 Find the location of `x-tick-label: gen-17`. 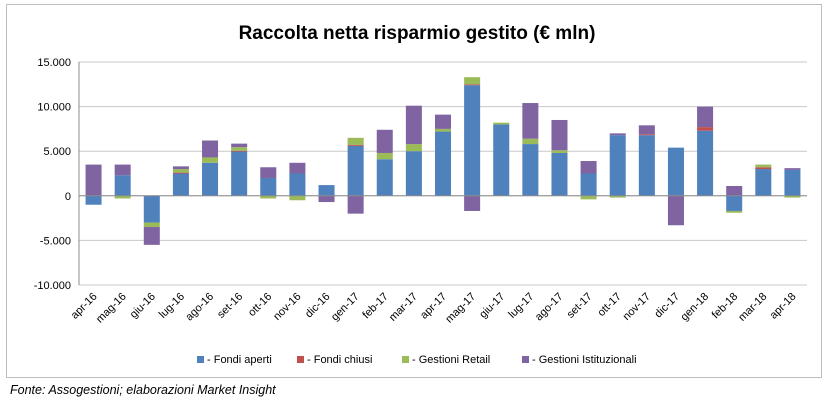

x-tick-label: gen-17 is located at coordinates (345, 307).